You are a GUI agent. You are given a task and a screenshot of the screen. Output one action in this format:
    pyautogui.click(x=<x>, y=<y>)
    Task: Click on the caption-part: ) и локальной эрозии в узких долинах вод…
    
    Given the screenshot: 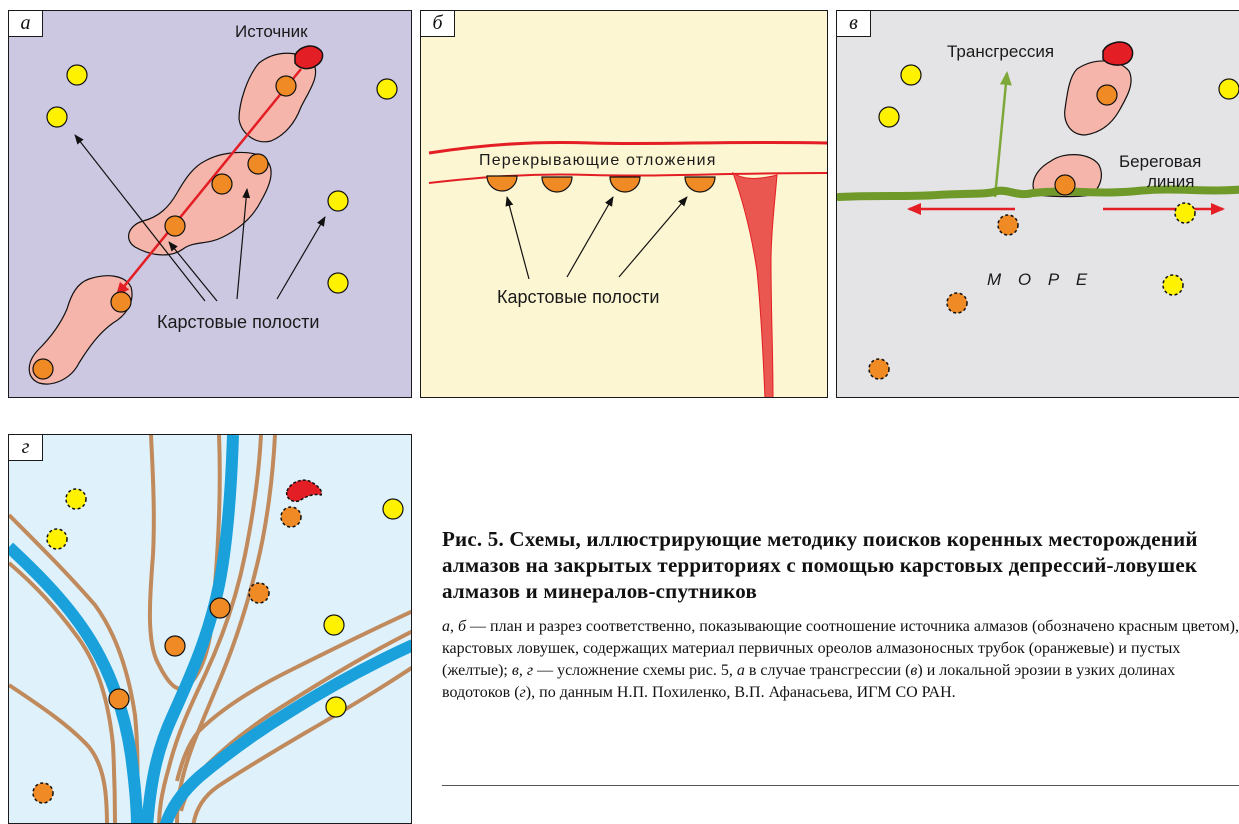 What is the action you would take?
    pyautogui.click(x=809, y=681)
    